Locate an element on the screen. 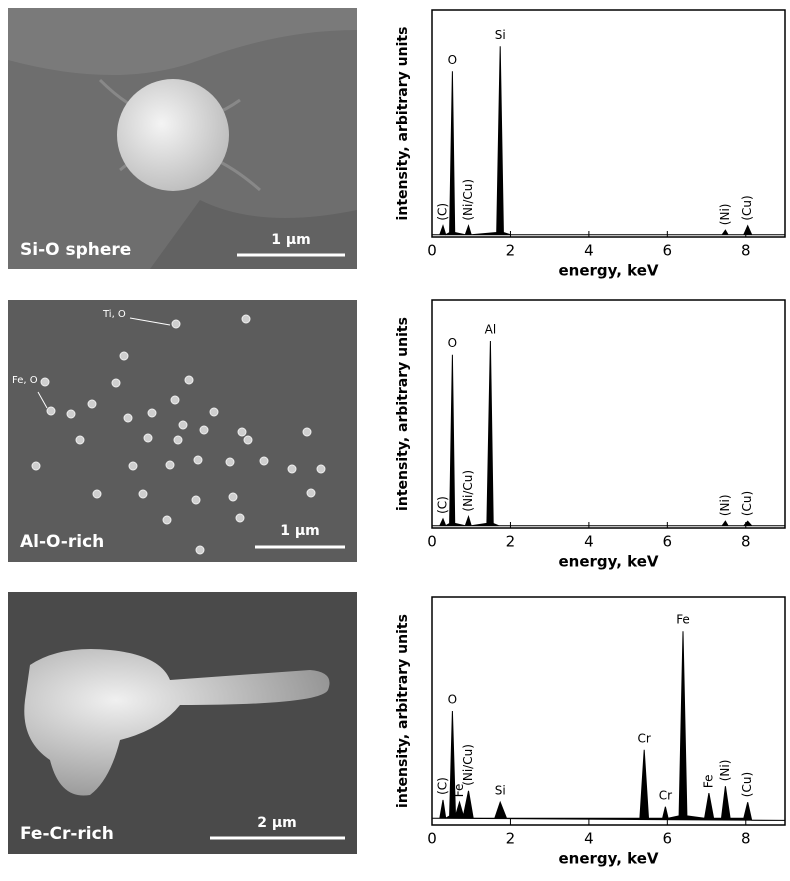  callout-label: Ti, O is located at coordinates (114, 314).